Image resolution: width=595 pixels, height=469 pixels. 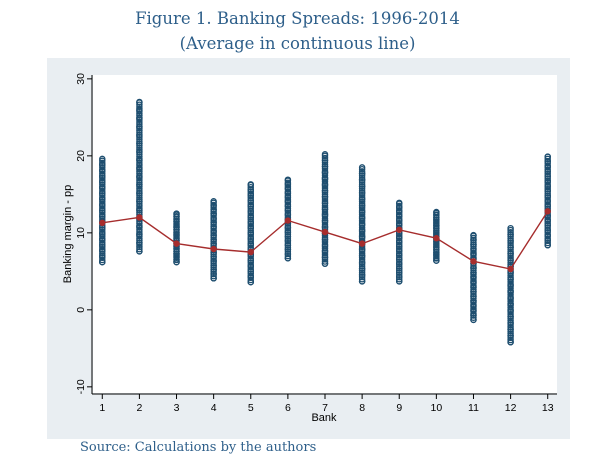 What do you see at coordinates (473, 408) in the screenshot?
I see `x-tick-label: 11` at bounding box center [473, 408].